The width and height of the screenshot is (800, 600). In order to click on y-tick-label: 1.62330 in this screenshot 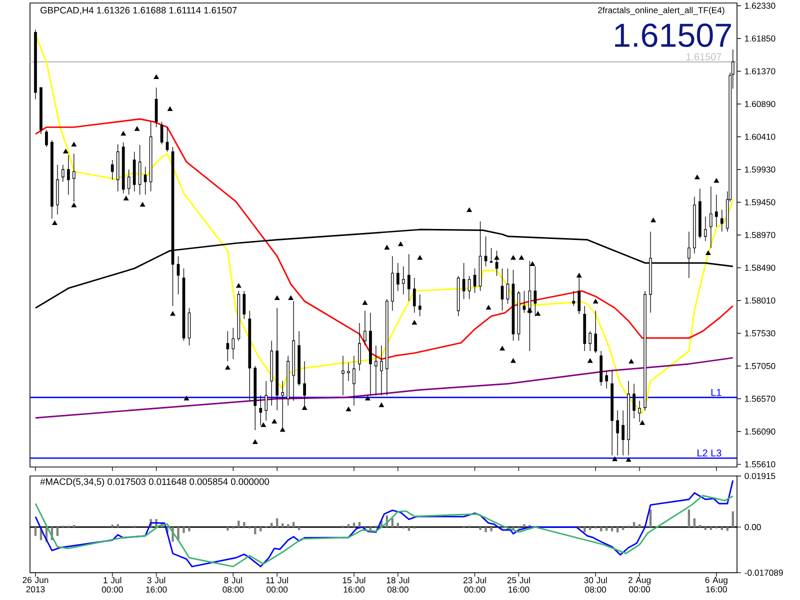, I will do `click(760, 5)`.